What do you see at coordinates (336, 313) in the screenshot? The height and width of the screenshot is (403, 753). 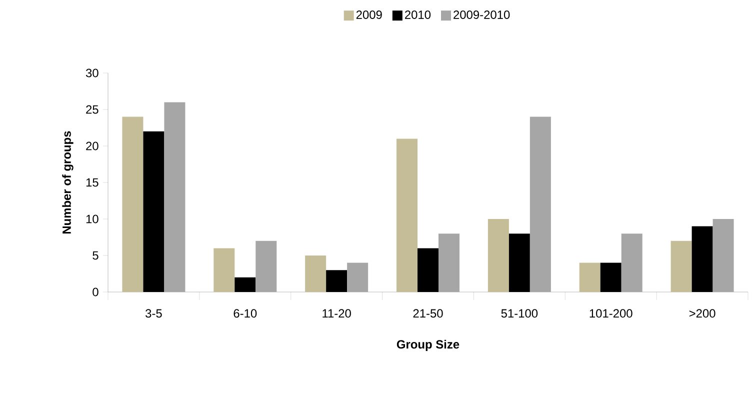 I see `x-tick-label: 11-20` at bounding box center [336, 313].